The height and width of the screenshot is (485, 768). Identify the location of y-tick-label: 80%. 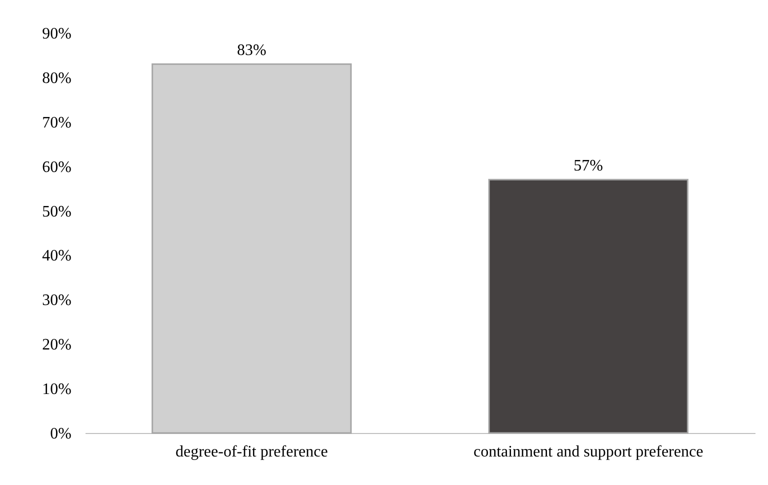
(57, 78).